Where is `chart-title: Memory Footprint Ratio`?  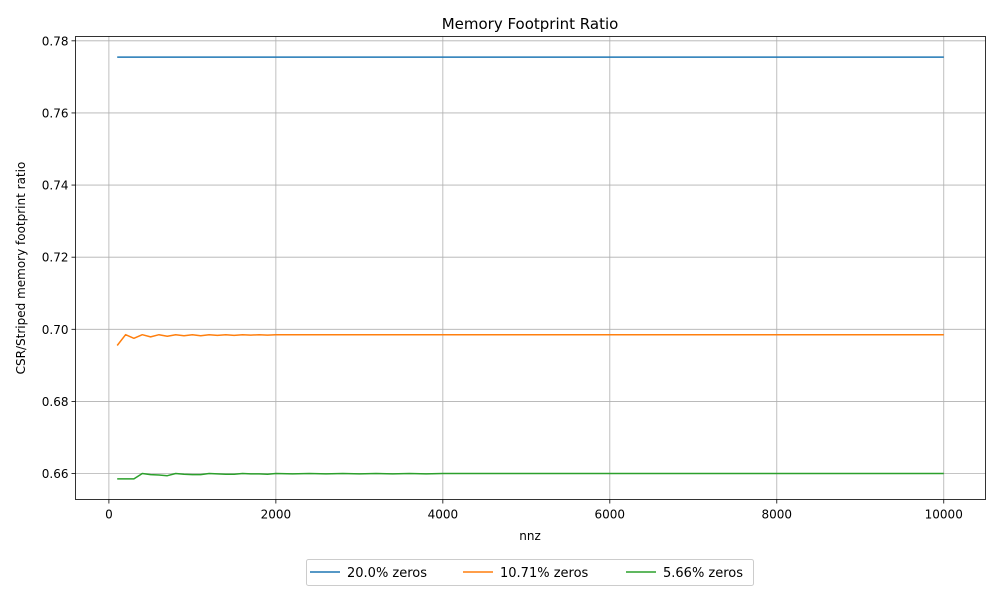
chart-title: Memory Footprint Ratio is located at coordinates (530, 24).